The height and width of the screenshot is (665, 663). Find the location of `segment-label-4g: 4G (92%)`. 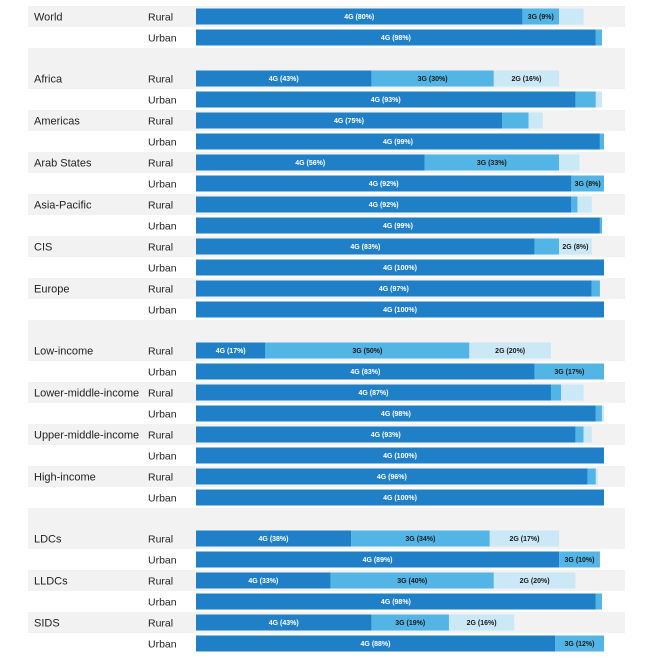

segment-label-4g: 4G (92%) is located at coordinates (384, 205).